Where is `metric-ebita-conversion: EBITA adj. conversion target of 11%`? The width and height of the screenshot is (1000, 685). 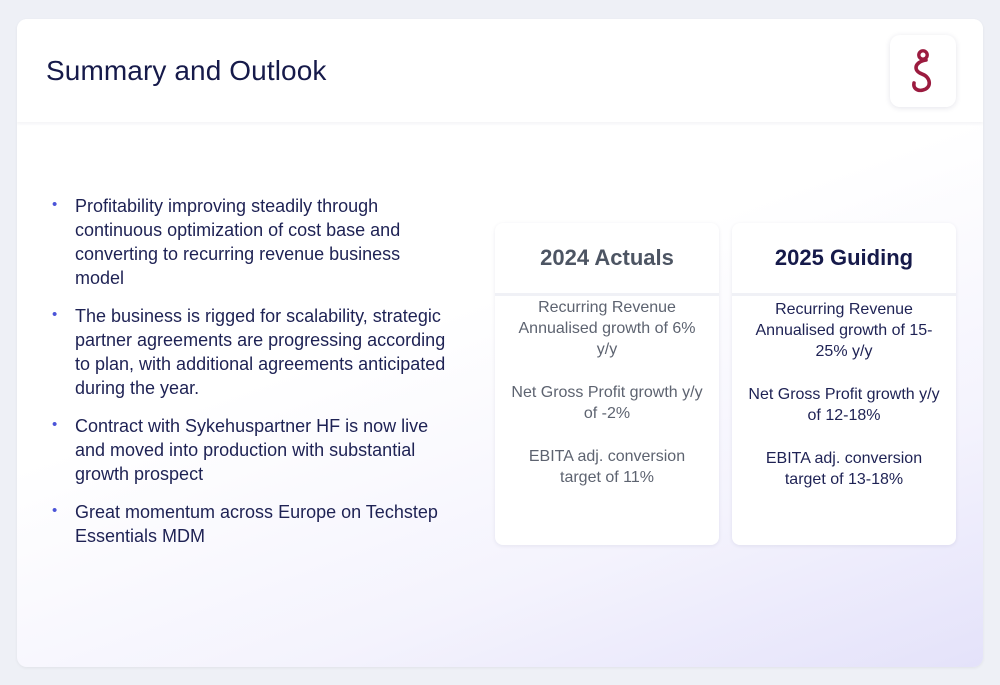
metric-ebita-conversion: EBITA adj. conversion target of 11% is located at coordinates (607, 467).